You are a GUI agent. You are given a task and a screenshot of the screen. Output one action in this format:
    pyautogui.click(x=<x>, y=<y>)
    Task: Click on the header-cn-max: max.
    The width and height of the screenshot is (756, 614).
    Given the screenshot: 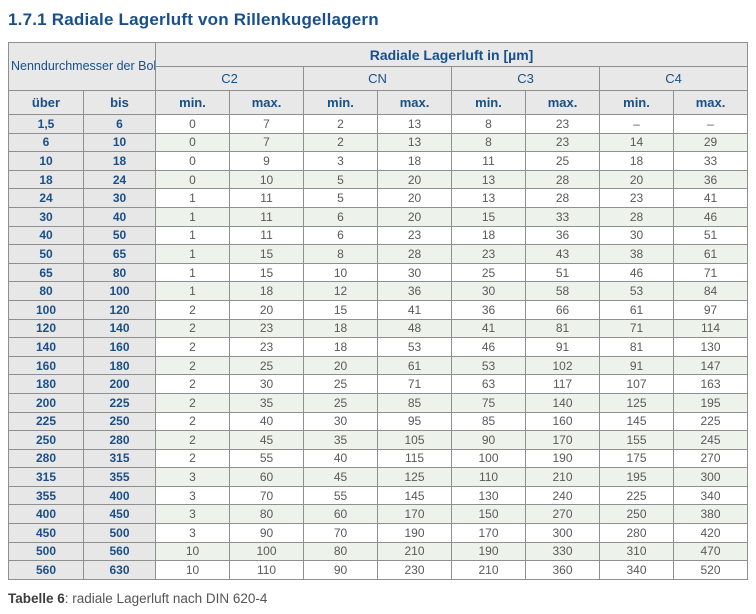 What is the action you would take?
    pyautogui.click(x=415, y=102)
    